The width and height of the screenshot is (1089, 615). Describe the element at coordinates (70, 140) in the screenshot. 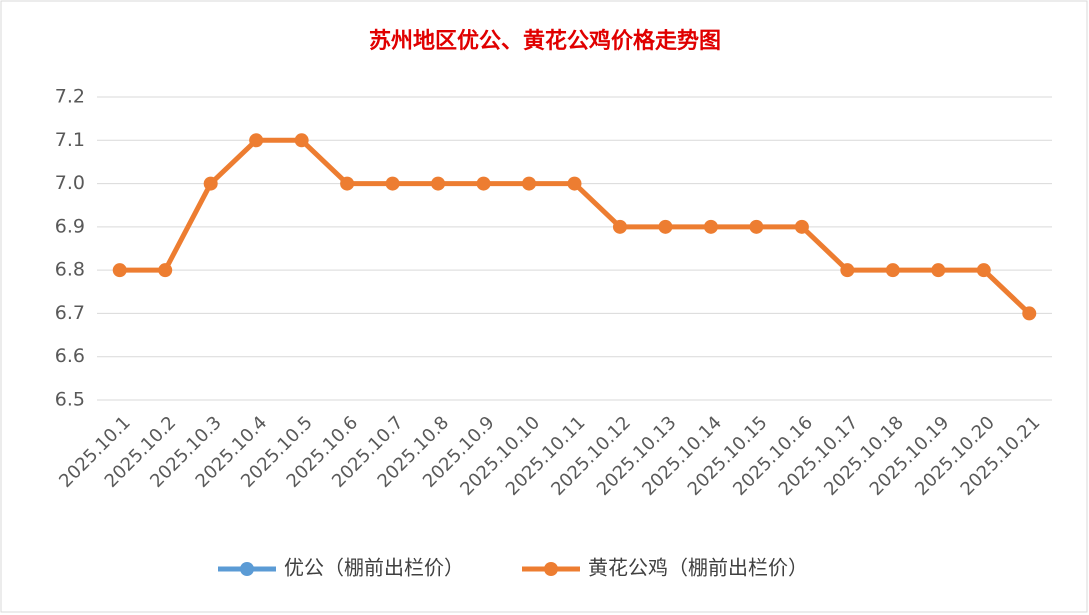

I see `y-tick-label: 7.1` at that location.